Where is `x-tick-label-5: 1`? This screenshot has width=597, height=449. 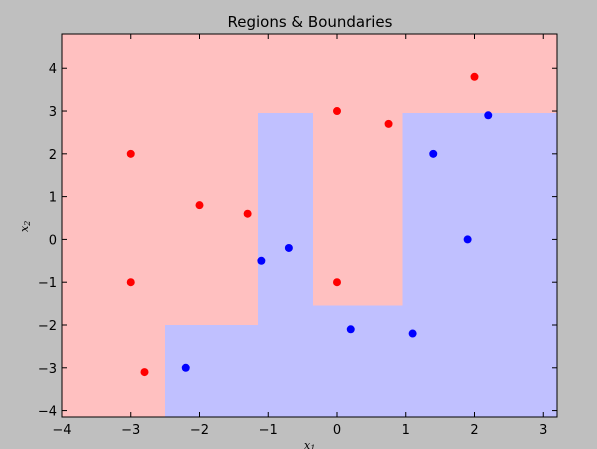
x-tick-label-5: 1 is located at coordinates (406, 430).